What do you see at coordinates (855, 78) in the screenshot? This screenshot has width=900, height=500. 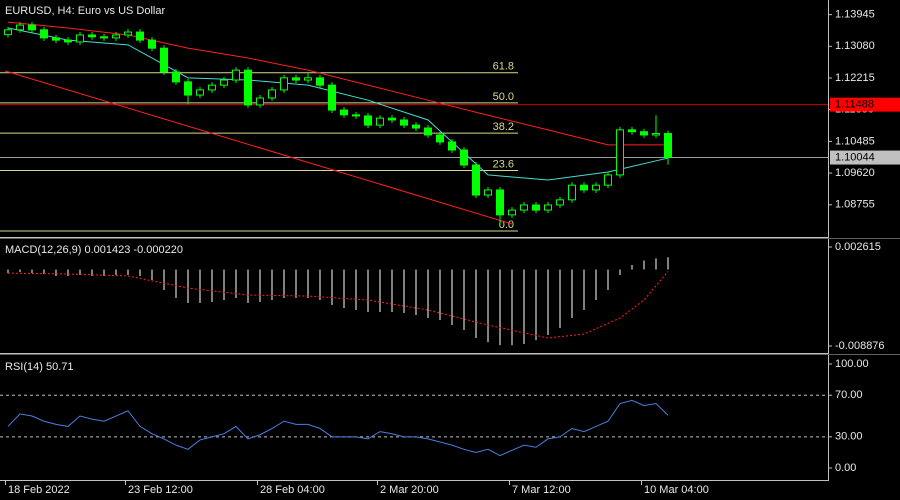 I see `y-tick-label: 1.12215` at bounding box center [855, 78].